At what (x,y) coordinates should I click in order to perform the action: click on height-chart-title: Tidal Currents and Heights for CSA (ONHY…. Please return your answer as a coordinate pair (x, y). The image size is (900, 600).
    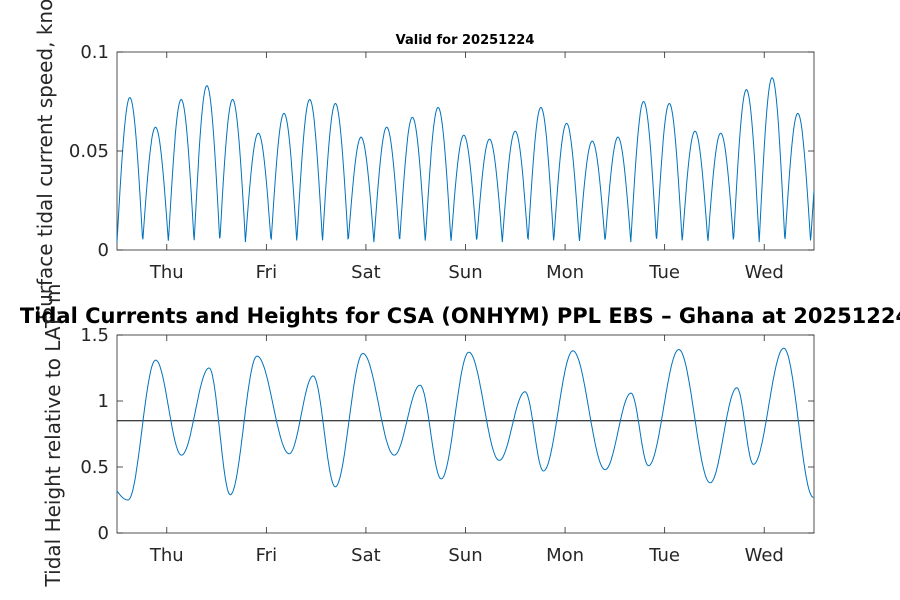
    Looking at the image, I should click on (460, 316).